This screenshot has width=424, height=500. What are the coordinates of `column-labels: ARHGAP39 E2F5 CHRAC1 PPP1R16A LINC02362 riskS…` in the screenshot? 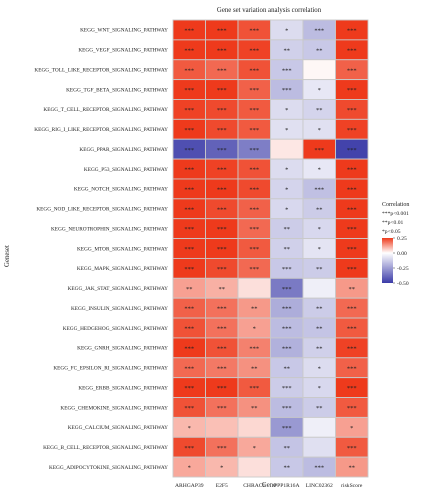 It's located at (269, 486).